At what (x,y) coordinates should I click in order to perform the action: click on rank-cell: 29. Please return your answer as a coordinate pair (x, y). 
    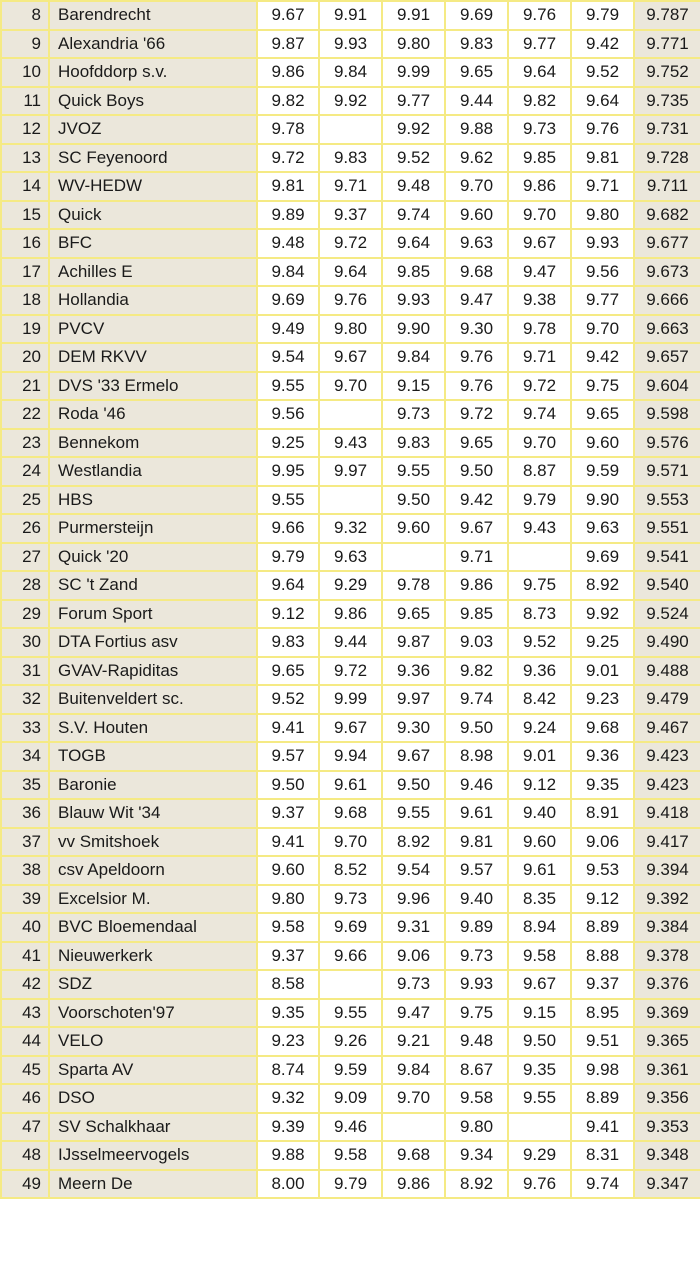
    Looking at the image, I should click on (25, 613).